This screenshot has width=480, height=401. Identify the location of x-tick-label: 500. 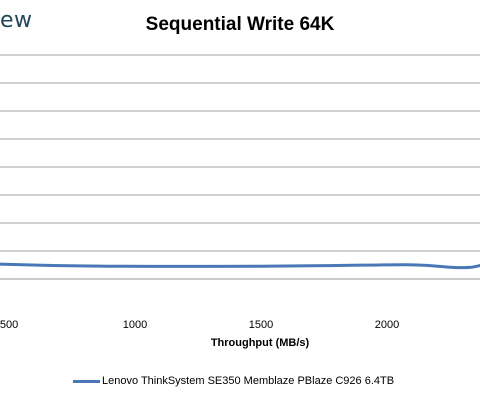
(9, 325).